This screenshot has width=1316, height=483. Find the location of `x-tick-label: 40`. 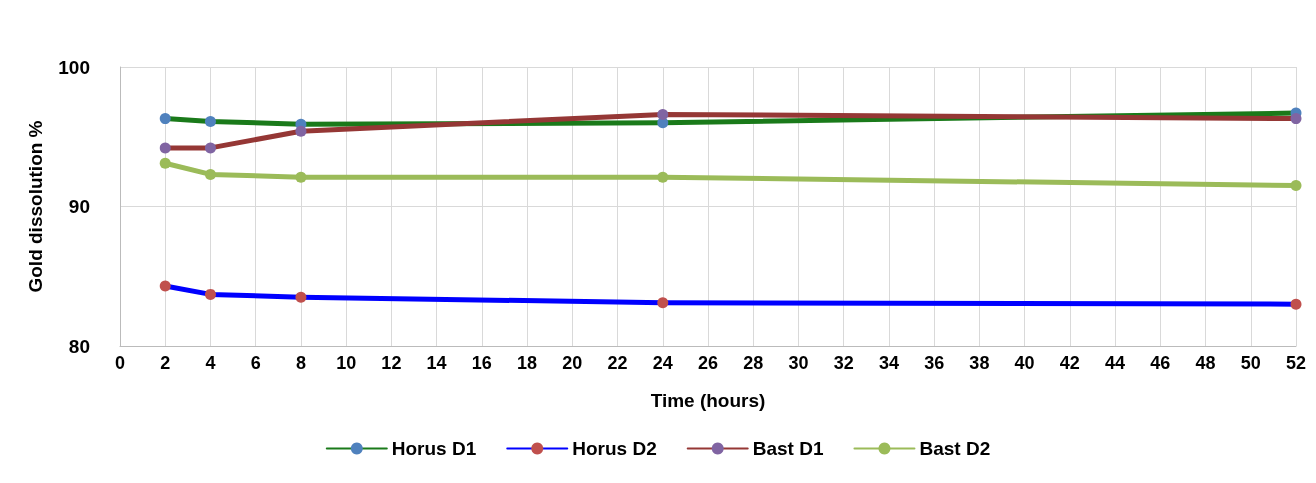

x-tick-label: 40 is located at coordinates (1024, 363).